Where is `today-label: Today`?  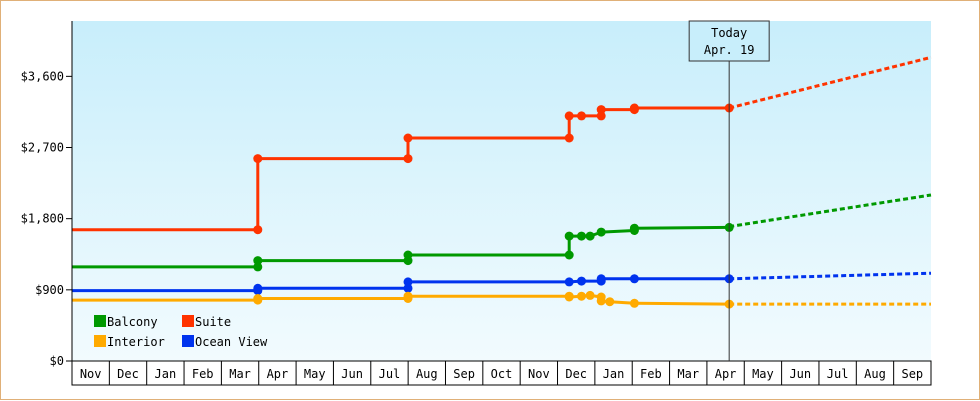 today-label: Today is located at coordinates (729, 33).